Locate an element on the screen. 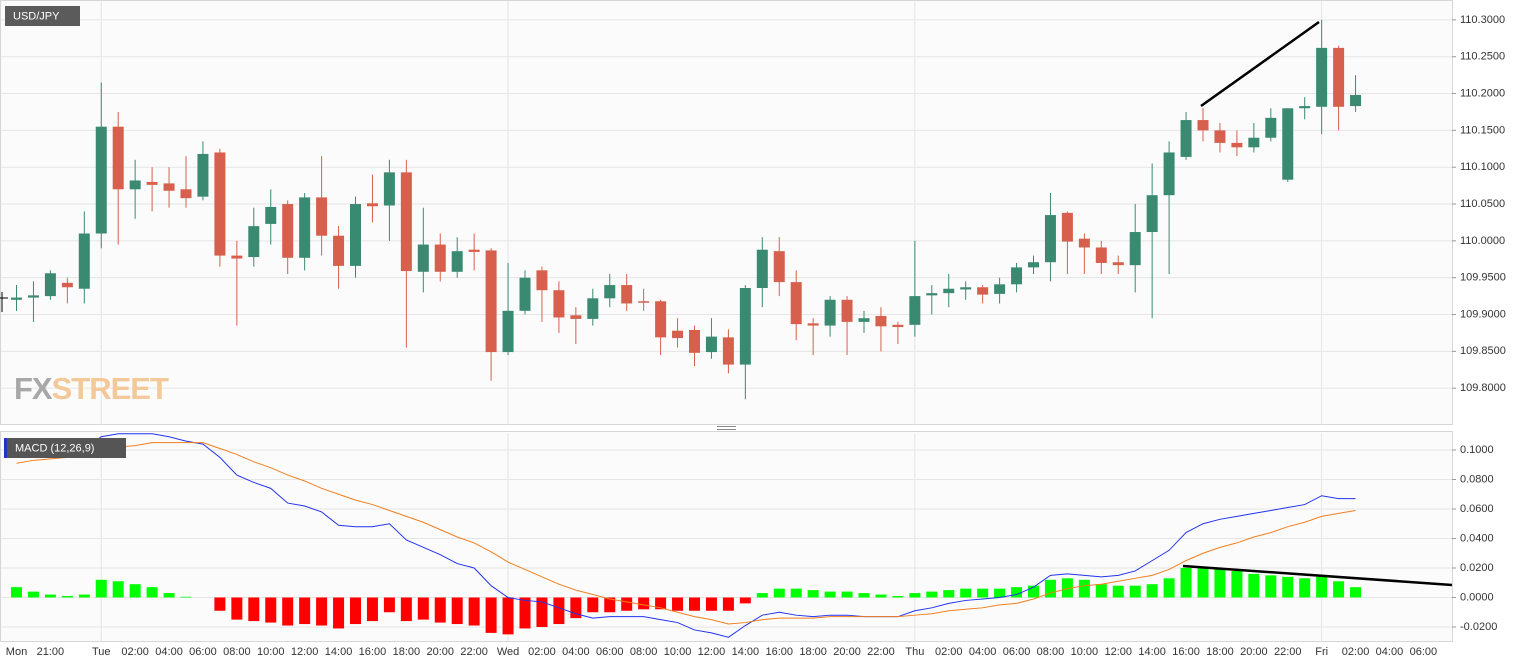 This screenshot has height=665, width=1536. y-tick-label: 0.0800 is located at coordinates (1477, 479).